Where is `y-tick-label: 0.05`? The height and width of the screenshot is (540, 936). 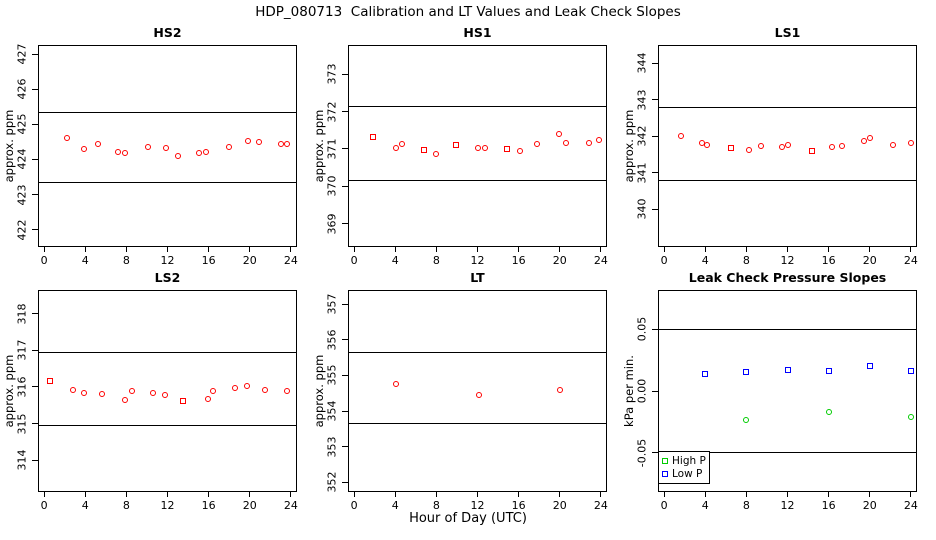
y-tick-label: 0.05 is located at coordinates (642, 329).